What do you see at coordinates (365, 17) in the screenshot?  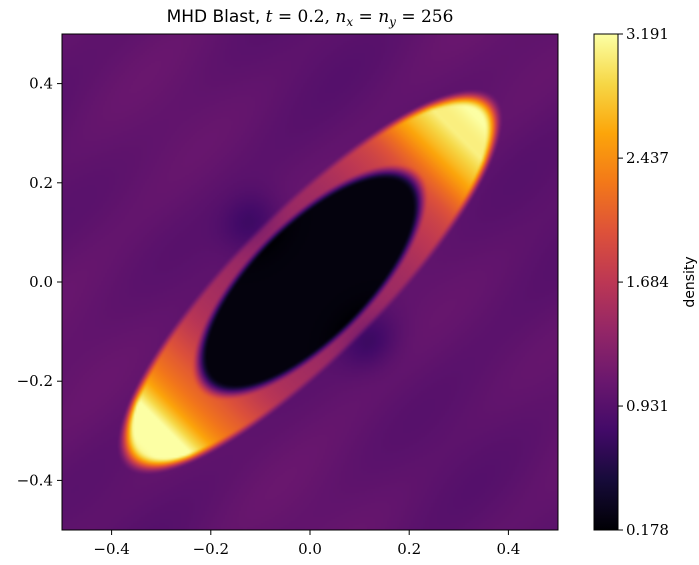 I see `title-eq1: =` at bounding box center [365, 17].